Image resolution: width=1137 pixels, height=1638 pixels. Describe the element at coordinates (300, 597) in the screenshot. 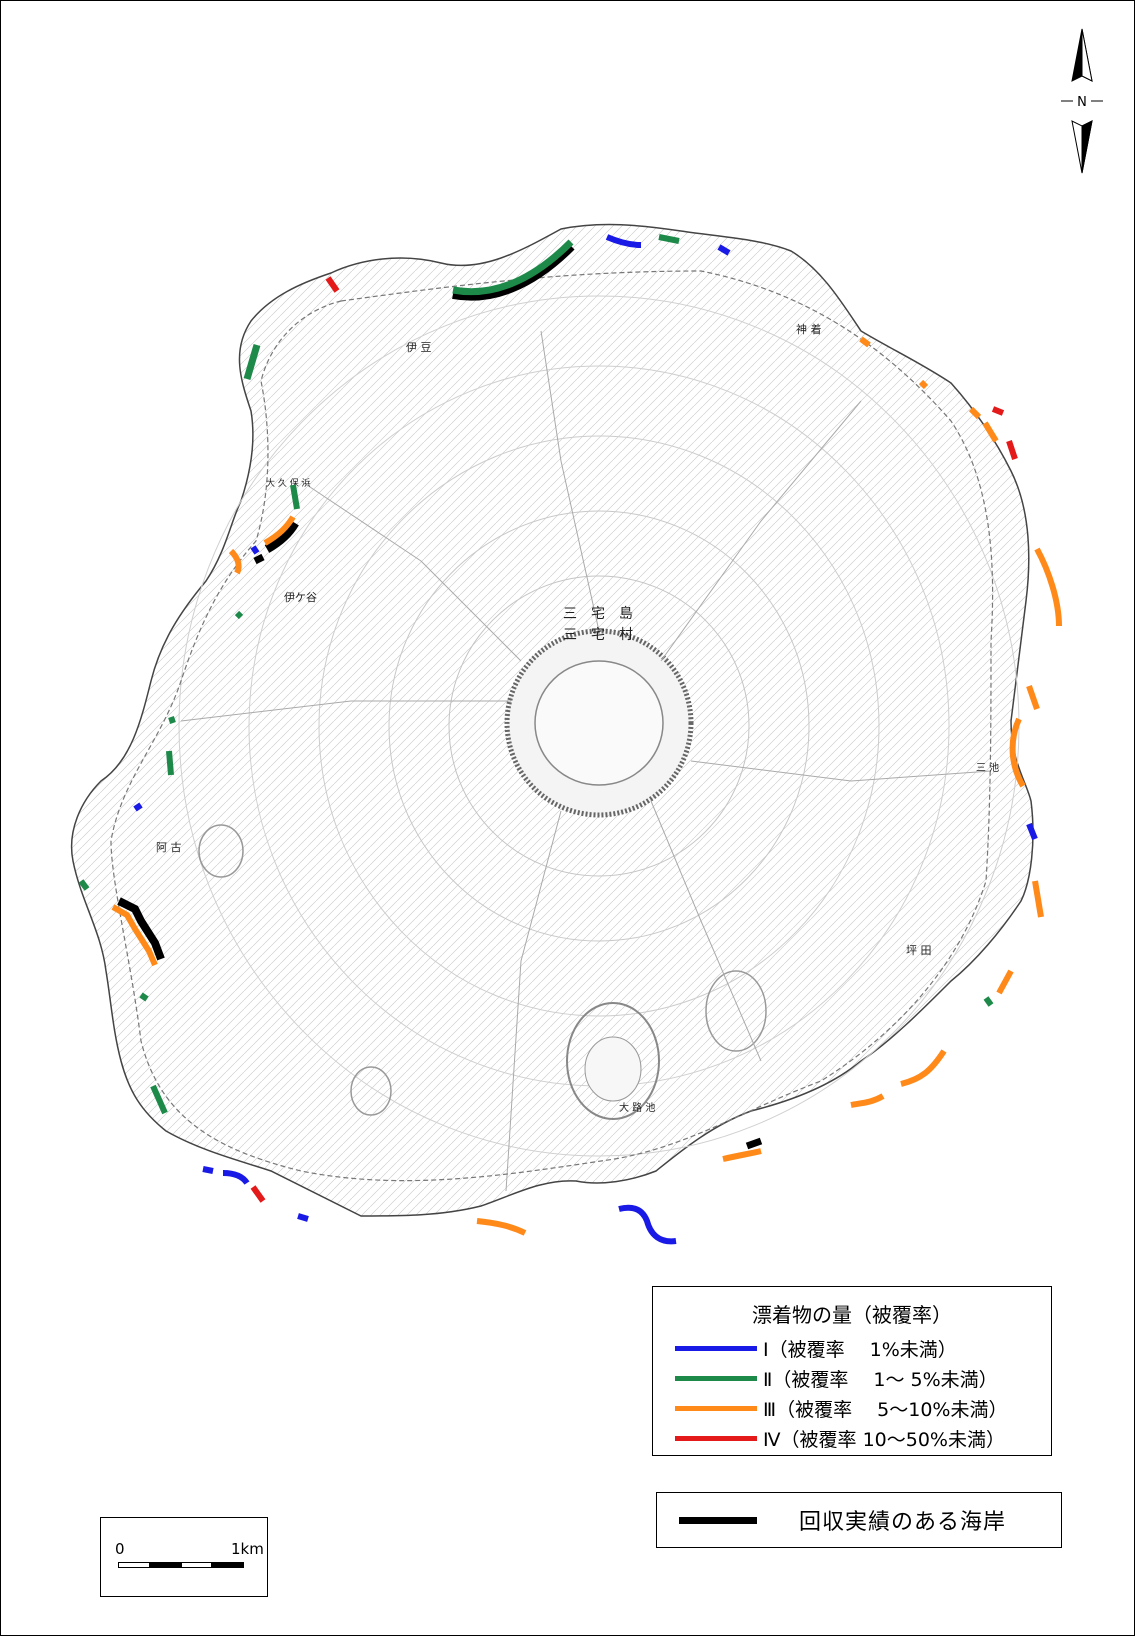

I see `place-label-igaya: 伊ケ谷` at that location.